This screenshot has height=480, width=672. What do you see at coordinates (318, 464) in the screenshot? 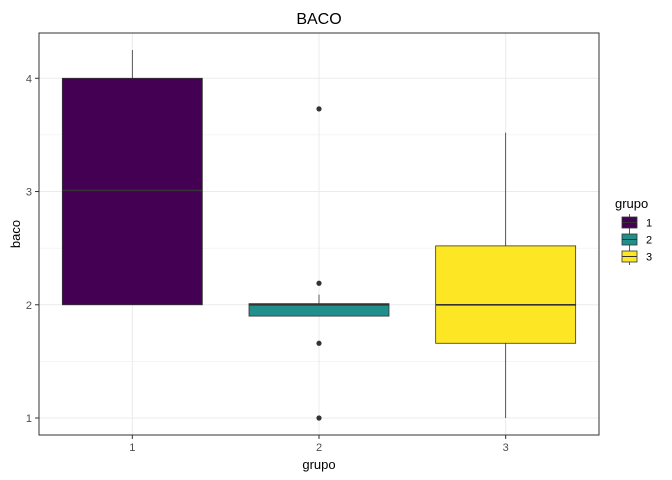
I see `x-axis-title: grupo` at bounding box center [318, 464].